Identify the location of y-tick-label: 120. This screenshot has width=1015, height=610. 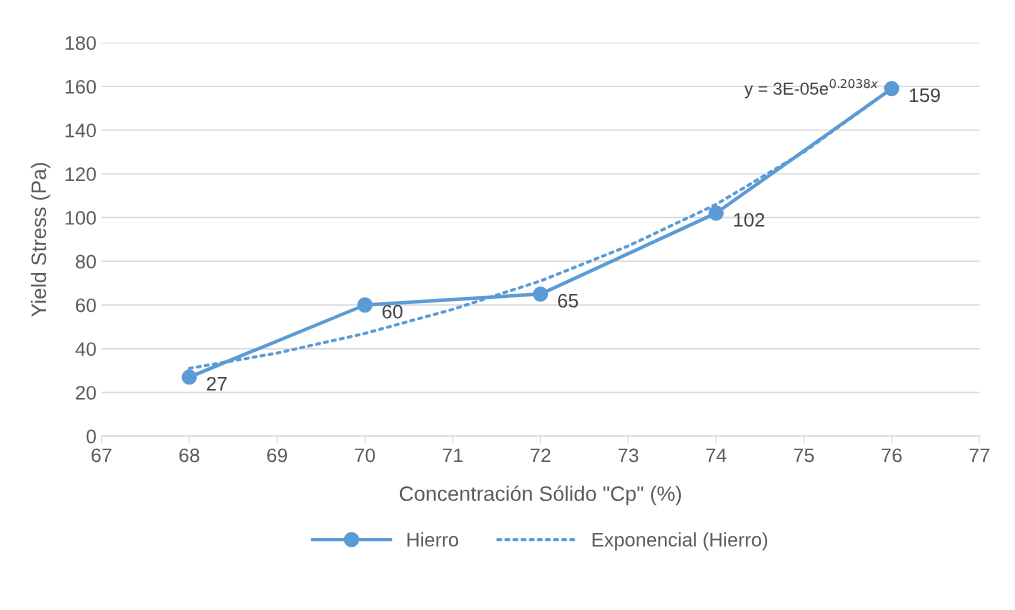
(80, 174).